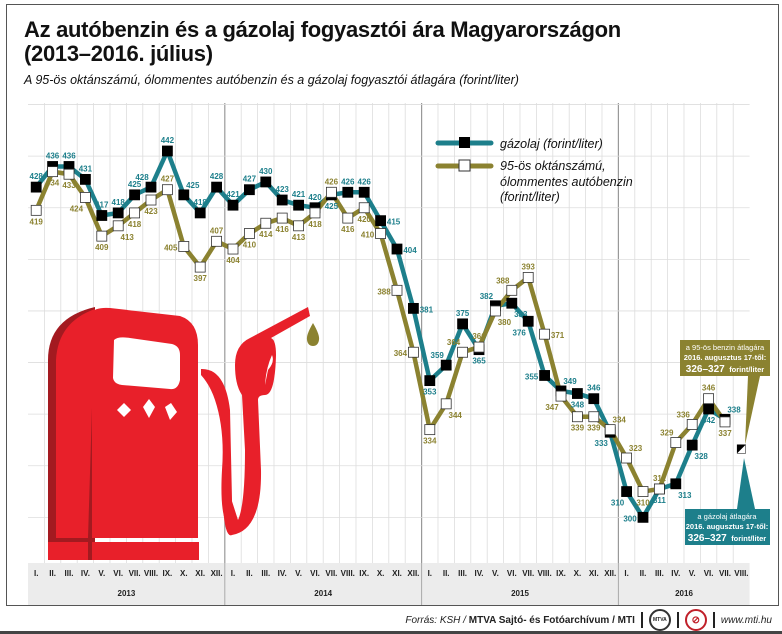 This screenshot has height=634, width=782. I want to click on petrol-data-label: 344, so click(456, 415).